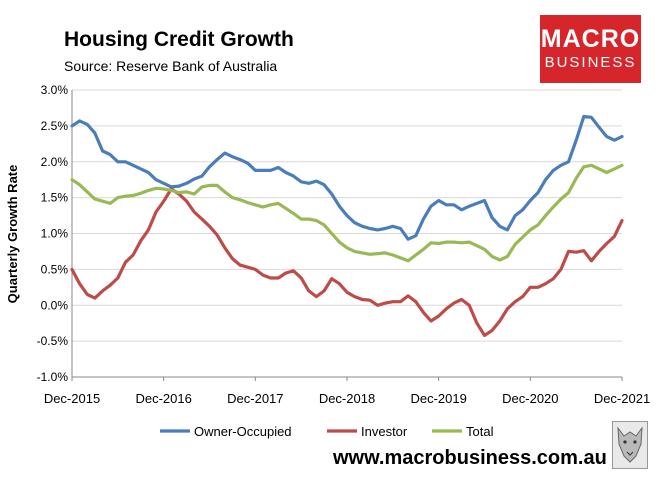 The height and width of the screenshot is (481, 657). I want to click on y-tick-label: 2.5%, so click(55, 126).